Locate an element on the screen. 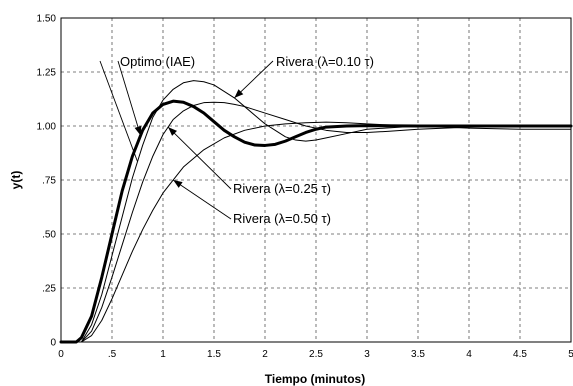 The image size is (573, 386). y-tick-label: .75 is located at coordinates (49, 181).